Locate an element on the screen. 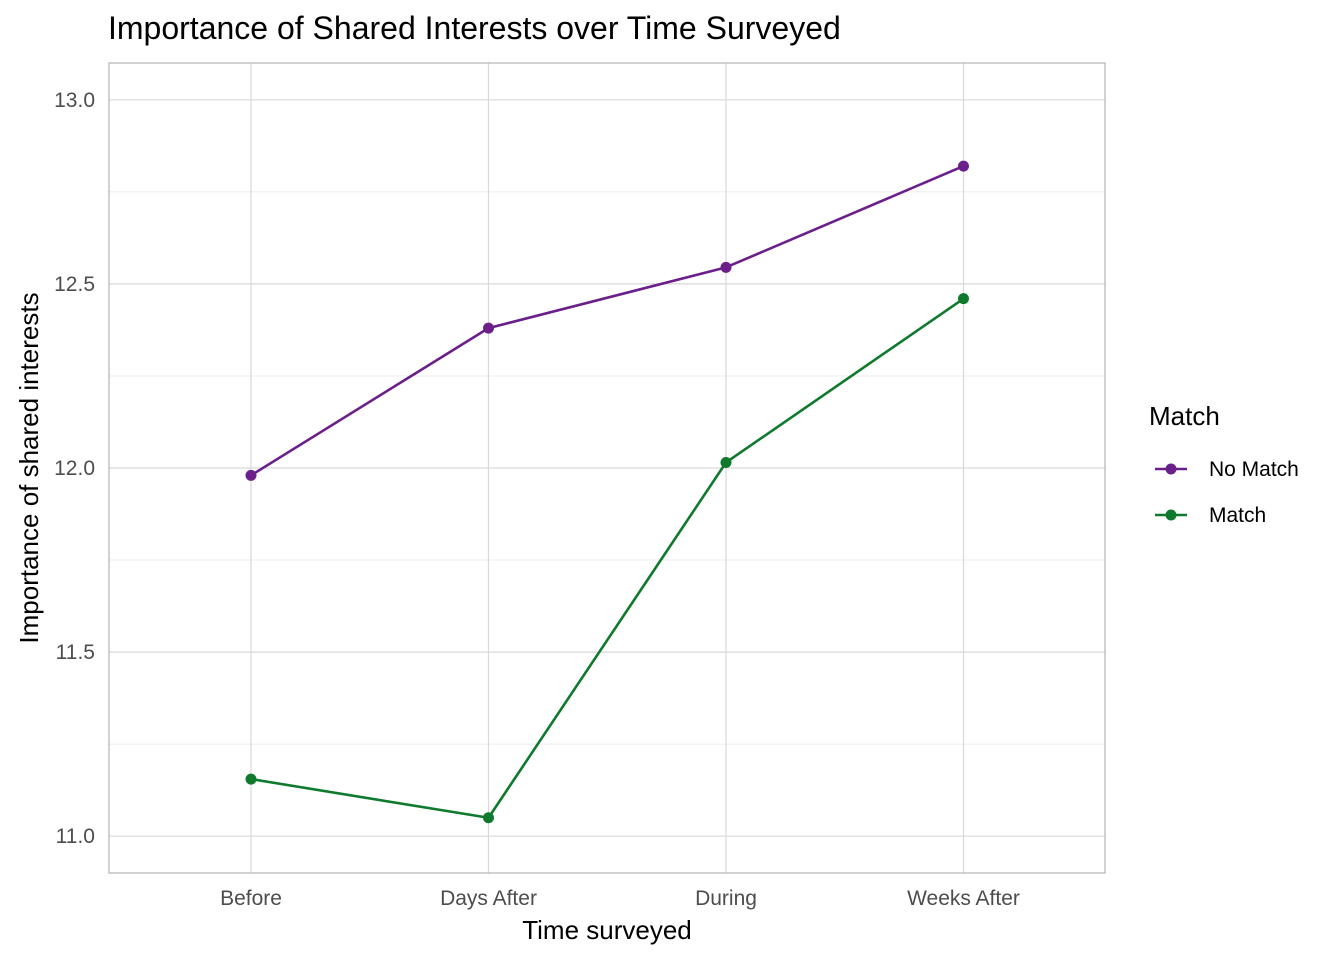 The width and height of the screenshot is (1344, 960). y-axis-title: Importance of shared interests is located at coordinates (29, 467).